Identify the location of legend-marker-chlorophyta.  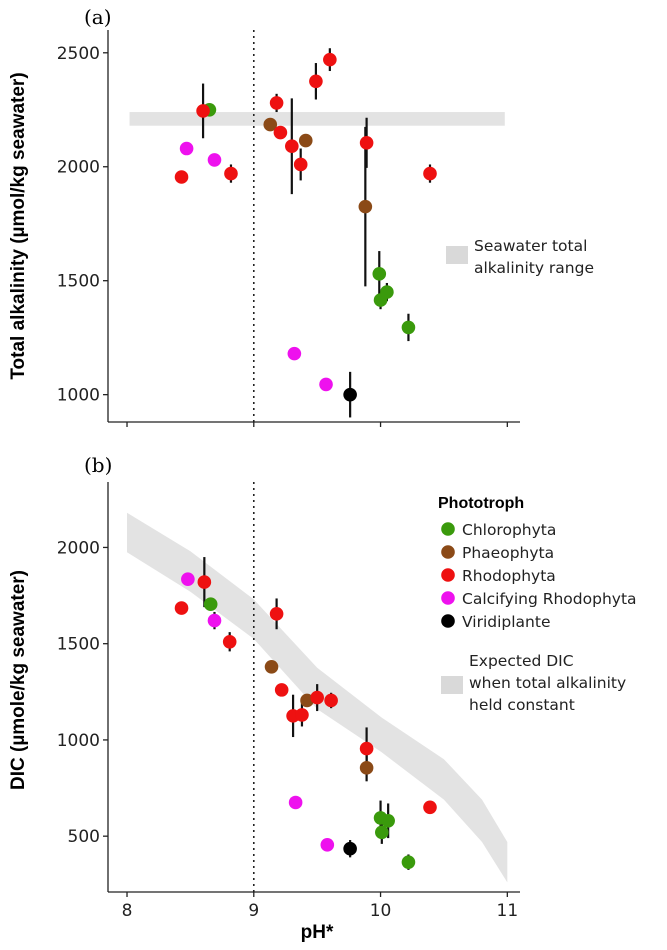
(448, 529).